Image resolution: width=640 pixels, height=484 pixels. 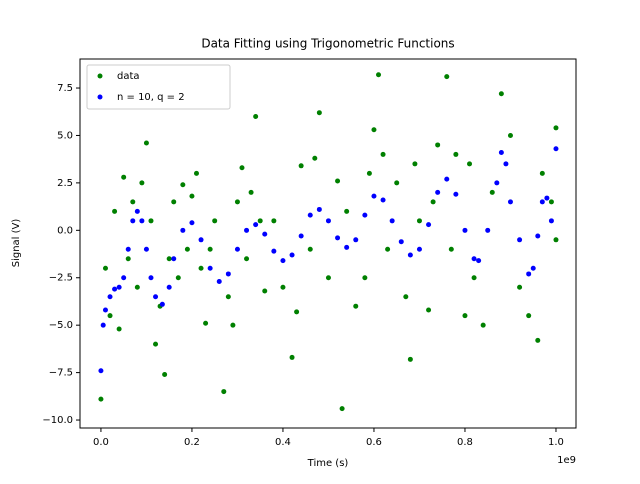 I want to click on y-tick-label: −10.0, so click(x=57, y=420).